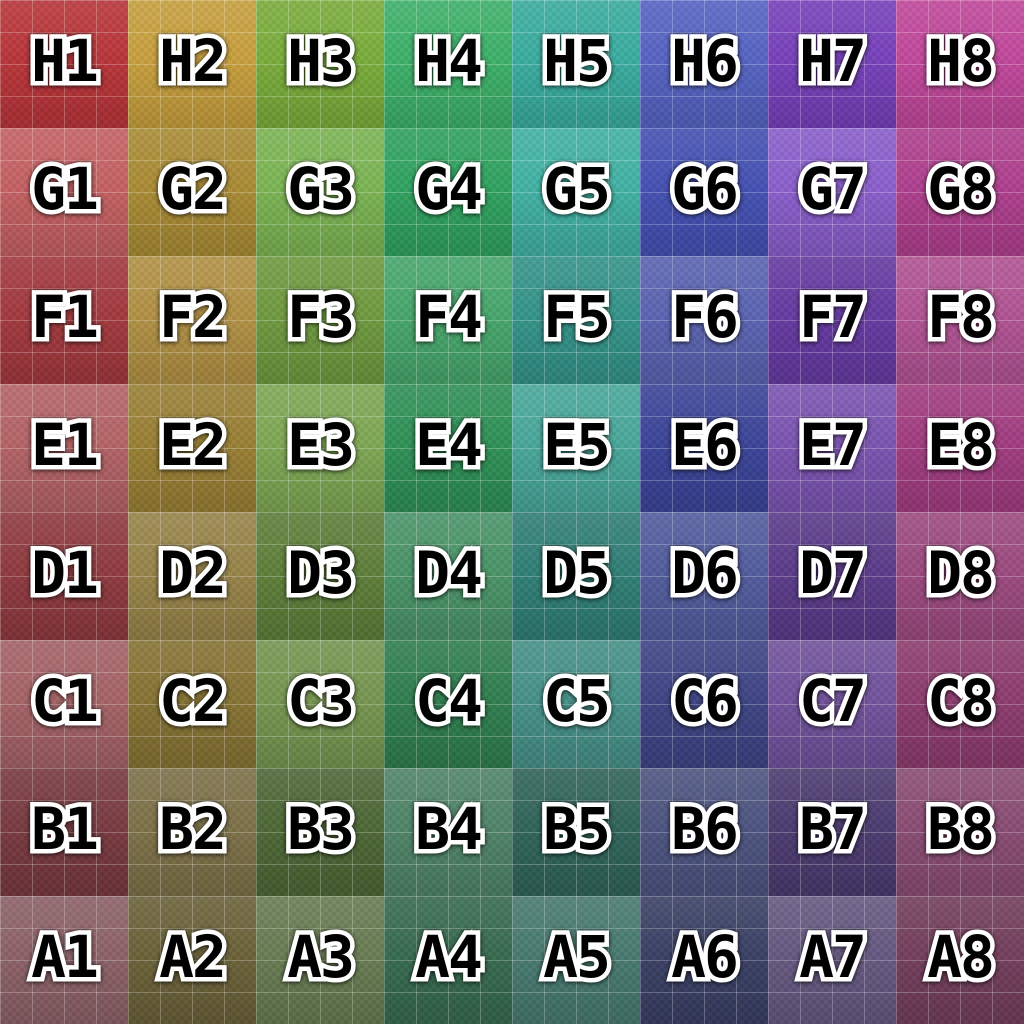 The height and width of the screenshot is (1024, 1024). I want to click on cell-H5: H5 H5, so click(576, 64).